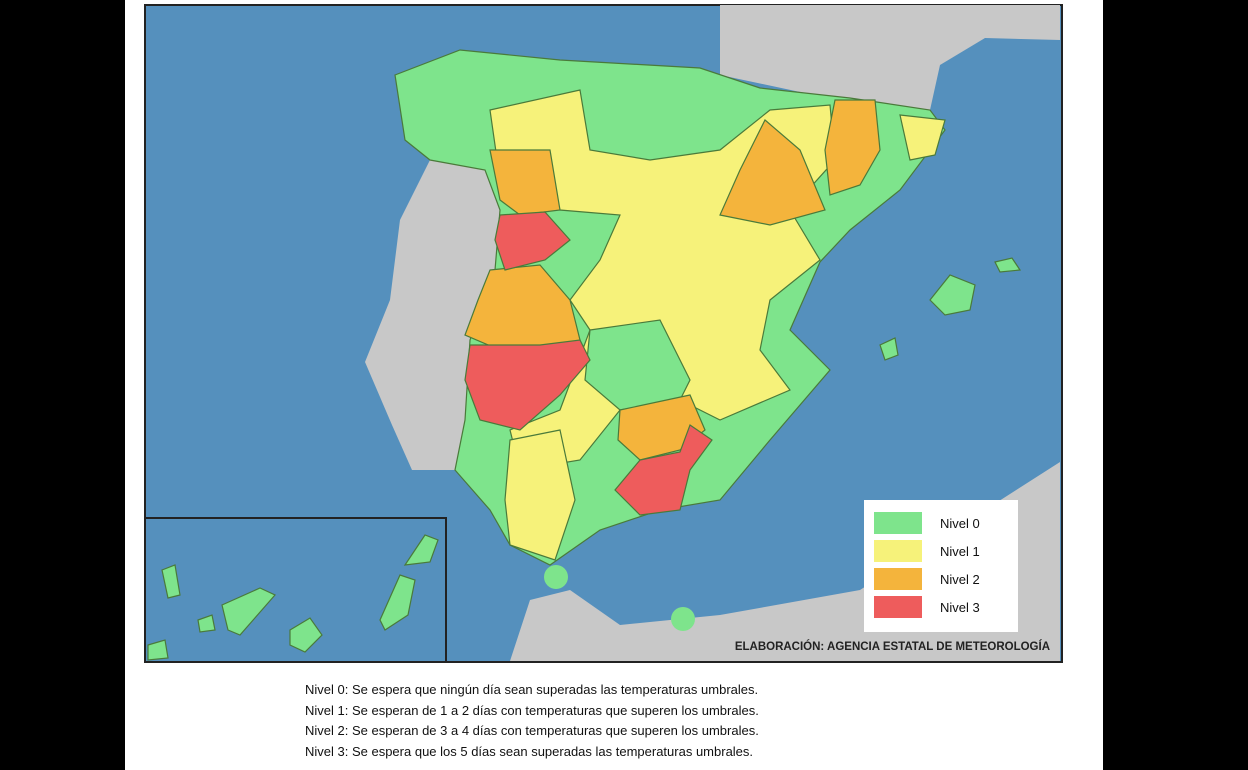  I want to click on el-hierro, so click(206, 623).